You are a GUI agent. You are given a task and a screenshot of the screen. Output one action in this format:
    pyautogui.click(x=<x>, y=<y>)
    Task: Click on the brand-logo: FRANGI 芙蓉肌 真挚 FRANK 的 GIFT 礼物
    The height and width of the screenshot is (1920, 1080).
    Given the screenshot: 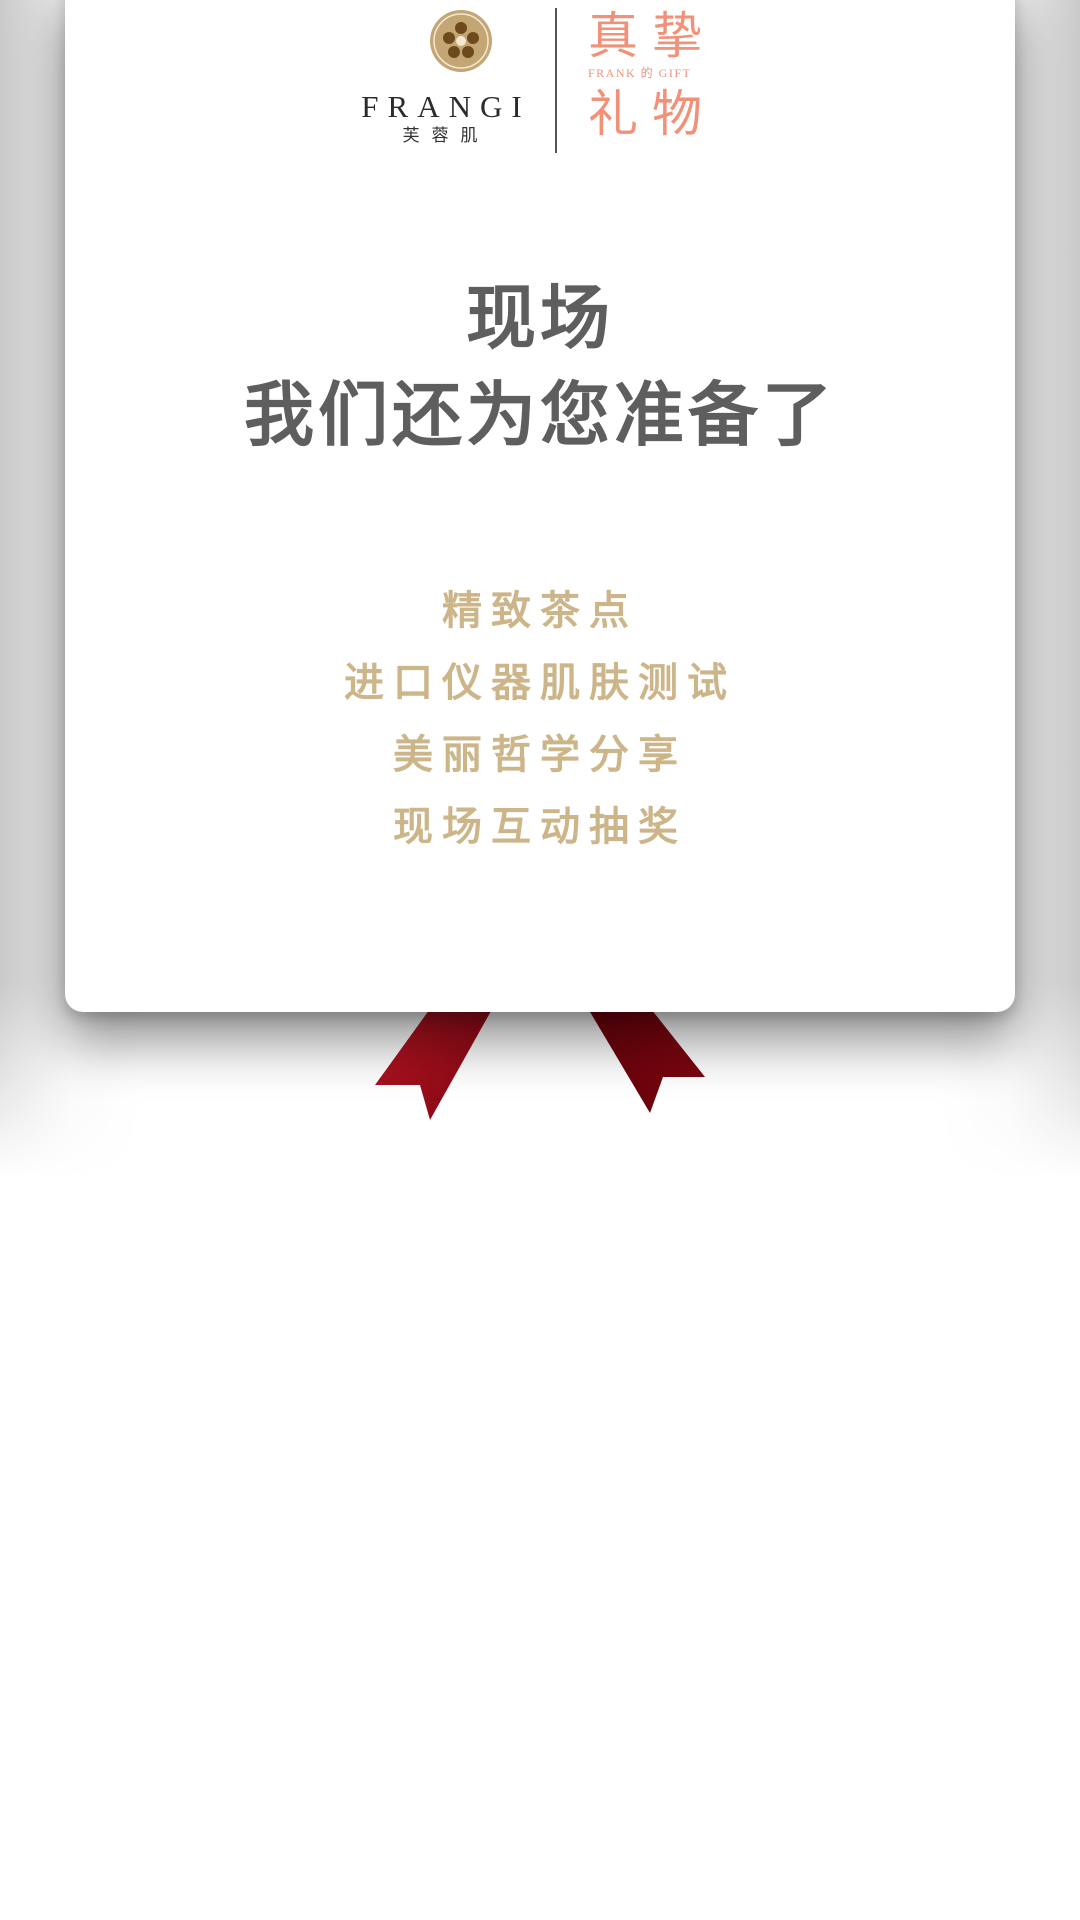 What is the action you would take?
    pyautogui.click(x=580, y=83)
    